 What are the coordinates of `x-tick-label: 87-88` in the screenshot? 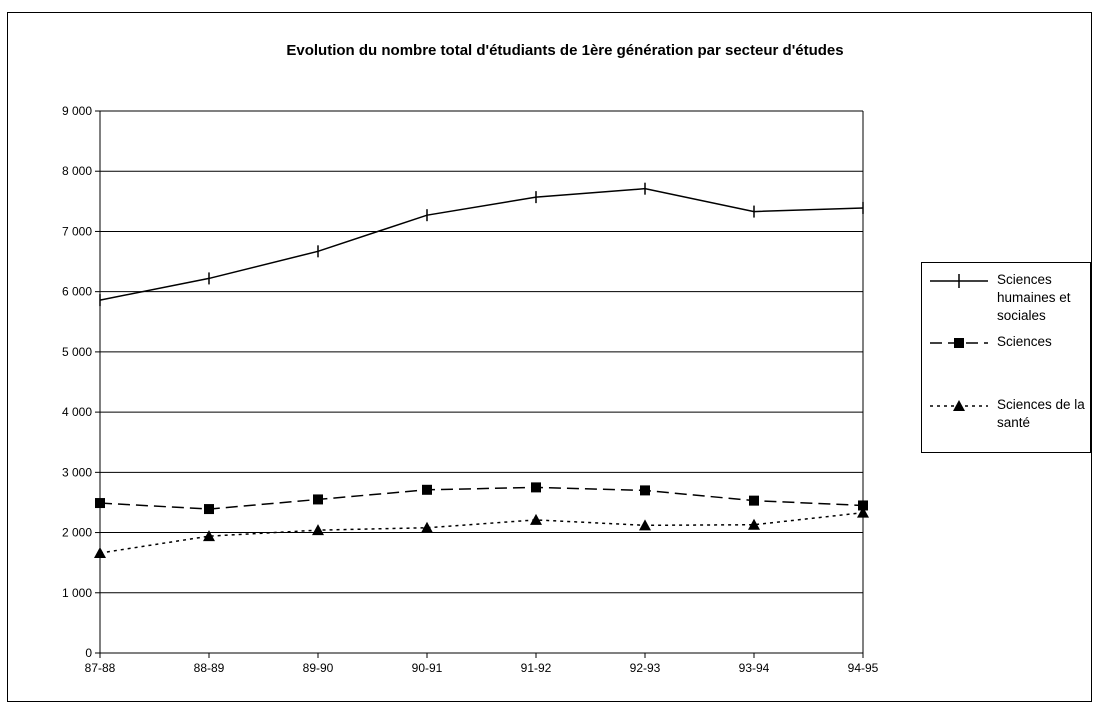 It's located at (100, 668).